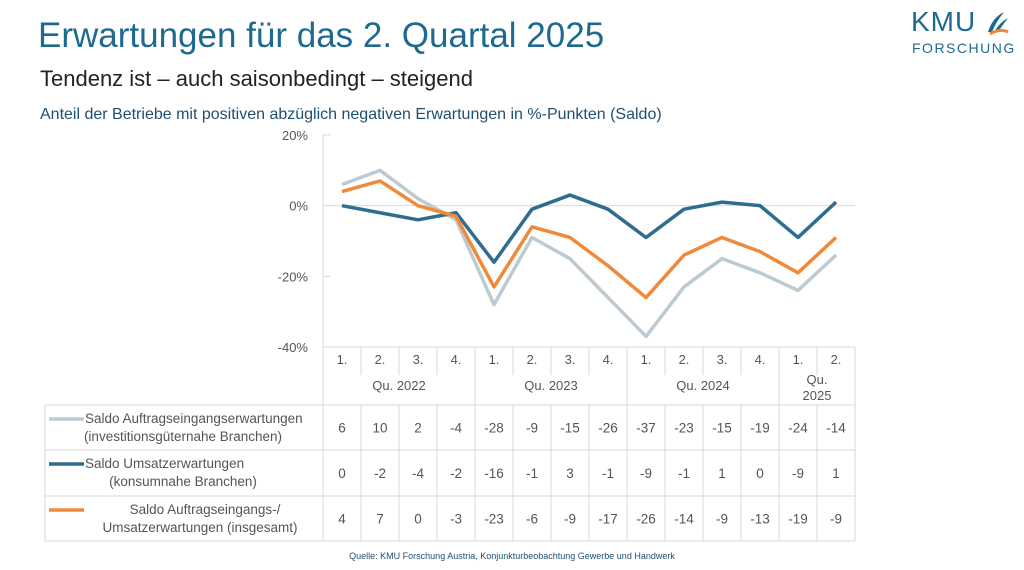  Describe the element at coordinates (608, 519) in the screenshot. I see `table-cell: -17` at that location.